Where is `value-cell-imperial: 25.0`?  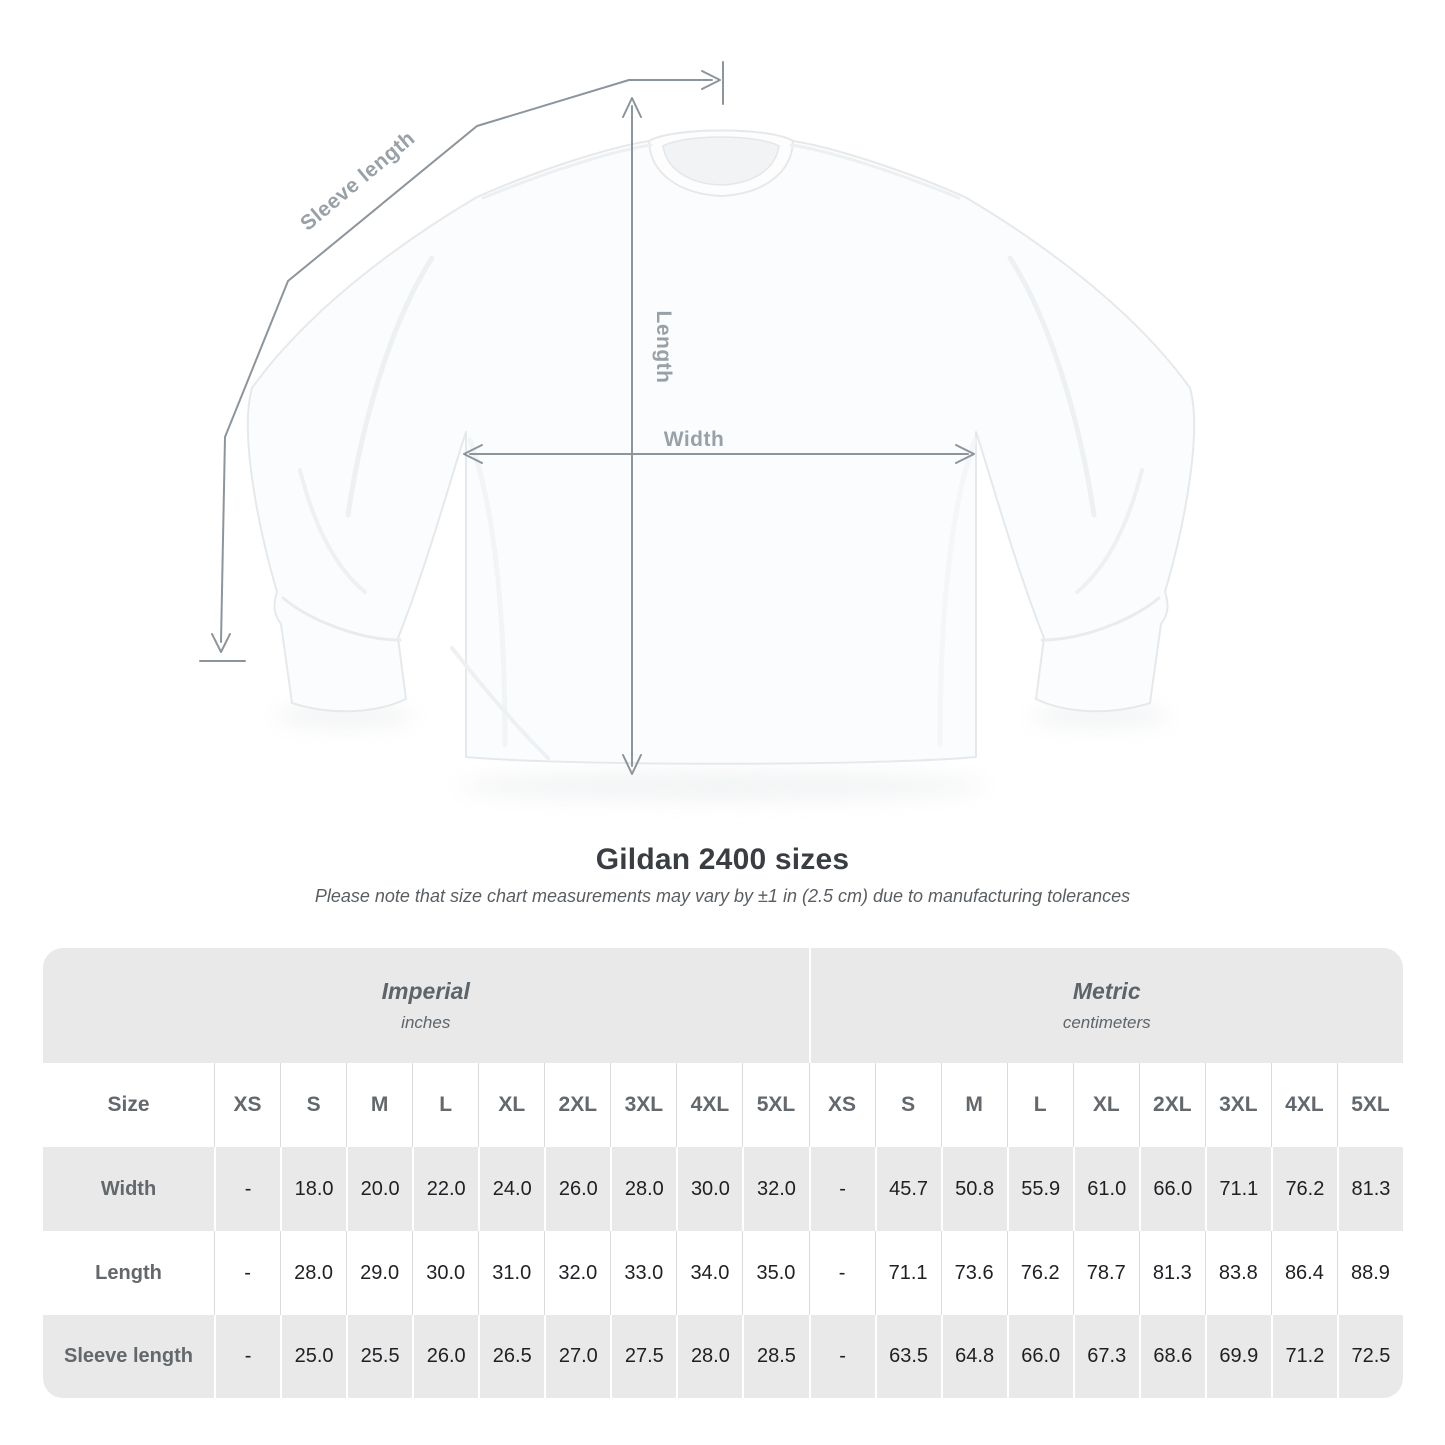
value-cell-imperial: 25.0 is located at coordinates (313, 1356).